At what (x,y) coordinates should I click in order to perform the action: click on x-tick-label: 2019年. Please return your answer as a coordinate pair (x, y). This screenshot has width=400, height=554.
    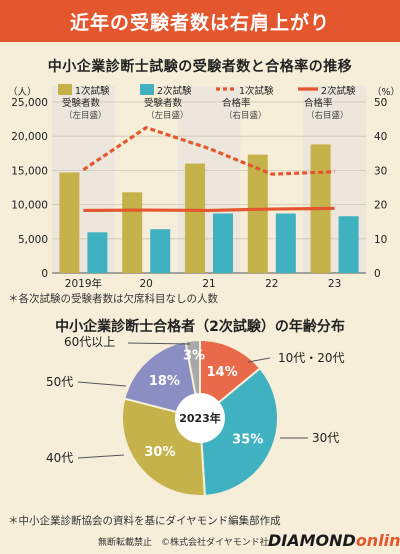
    Looking at the image, I should click on (83, 283).